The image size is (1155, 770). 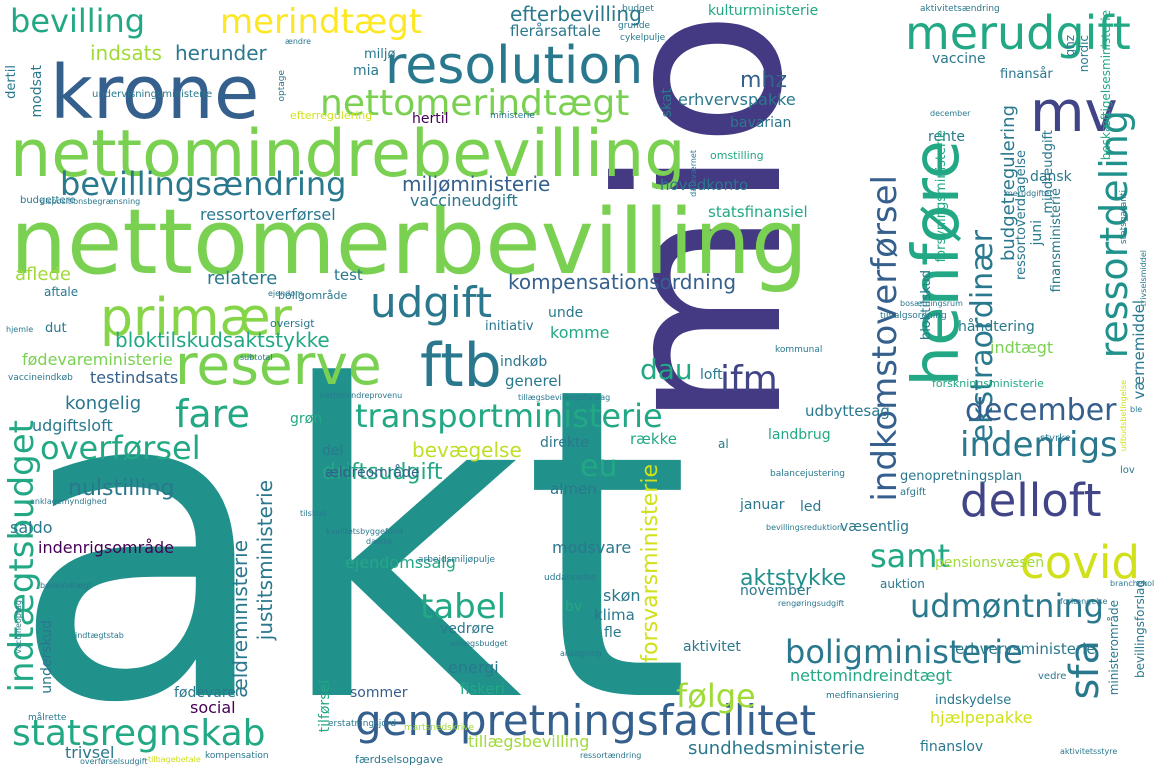 What do you see at coordinates (1029, 193) in the screenshot?
I see `word: merudgifter` at bounding box center [1029, 193].